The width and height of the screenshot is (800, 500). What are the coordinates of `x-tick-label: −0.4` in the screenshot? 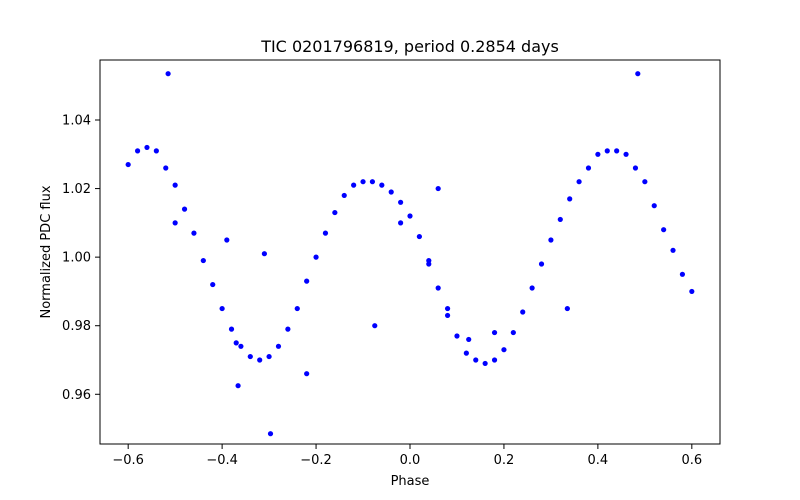 It's located at (222, 460).